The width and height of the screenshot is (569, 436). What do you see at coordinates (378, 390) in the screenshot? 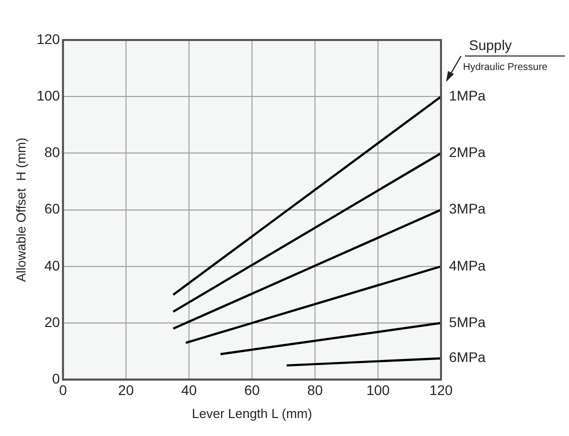
I see `x-tick-label: 100` at bounding box center [378, 390].